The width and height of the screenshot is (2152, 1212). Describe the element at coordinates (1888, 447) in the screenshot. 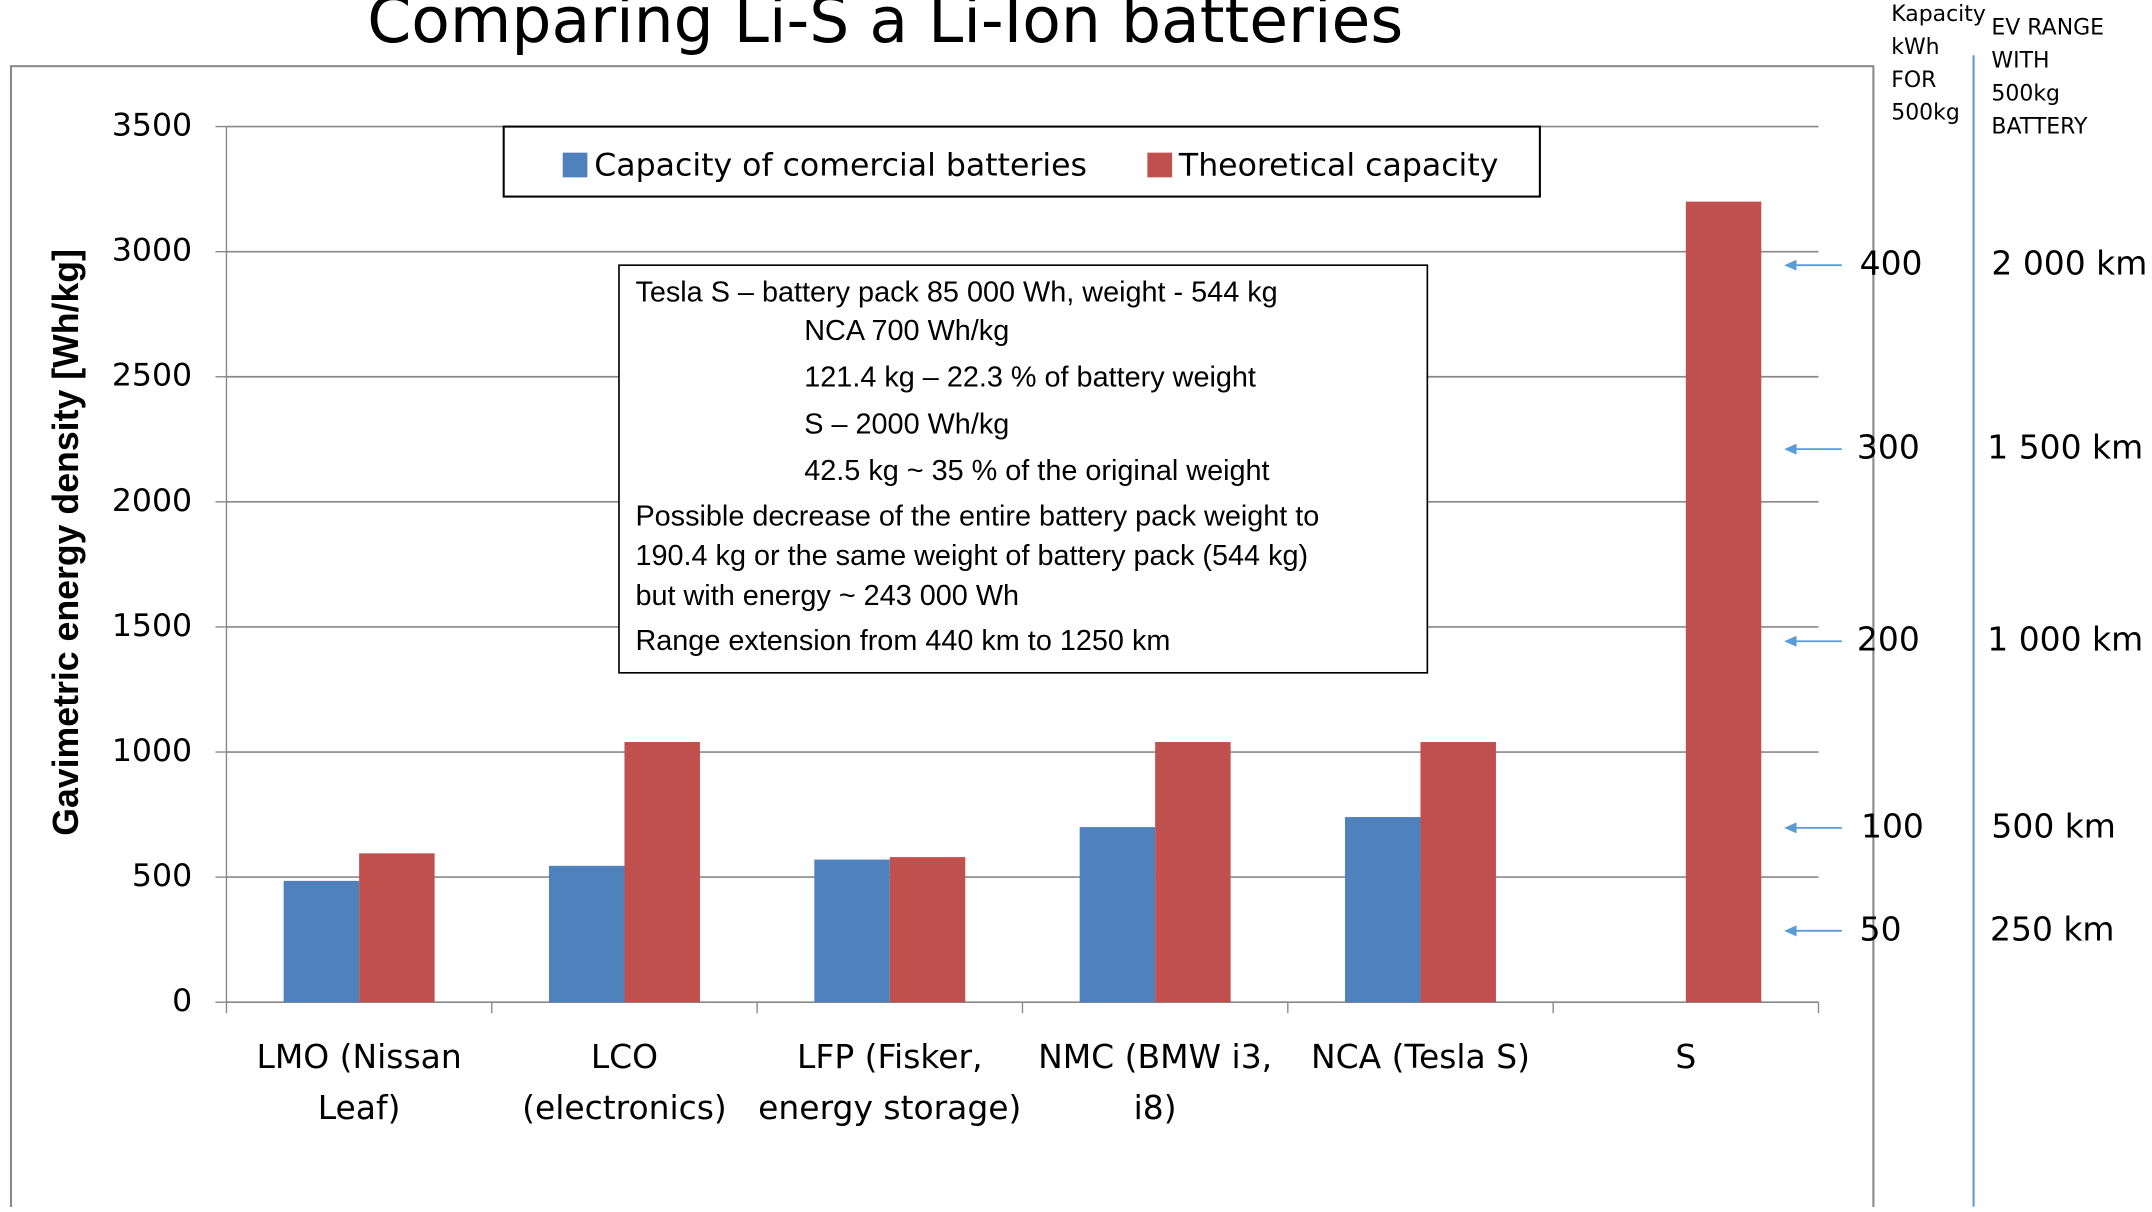

I see `capacity-label: 300` at that location.